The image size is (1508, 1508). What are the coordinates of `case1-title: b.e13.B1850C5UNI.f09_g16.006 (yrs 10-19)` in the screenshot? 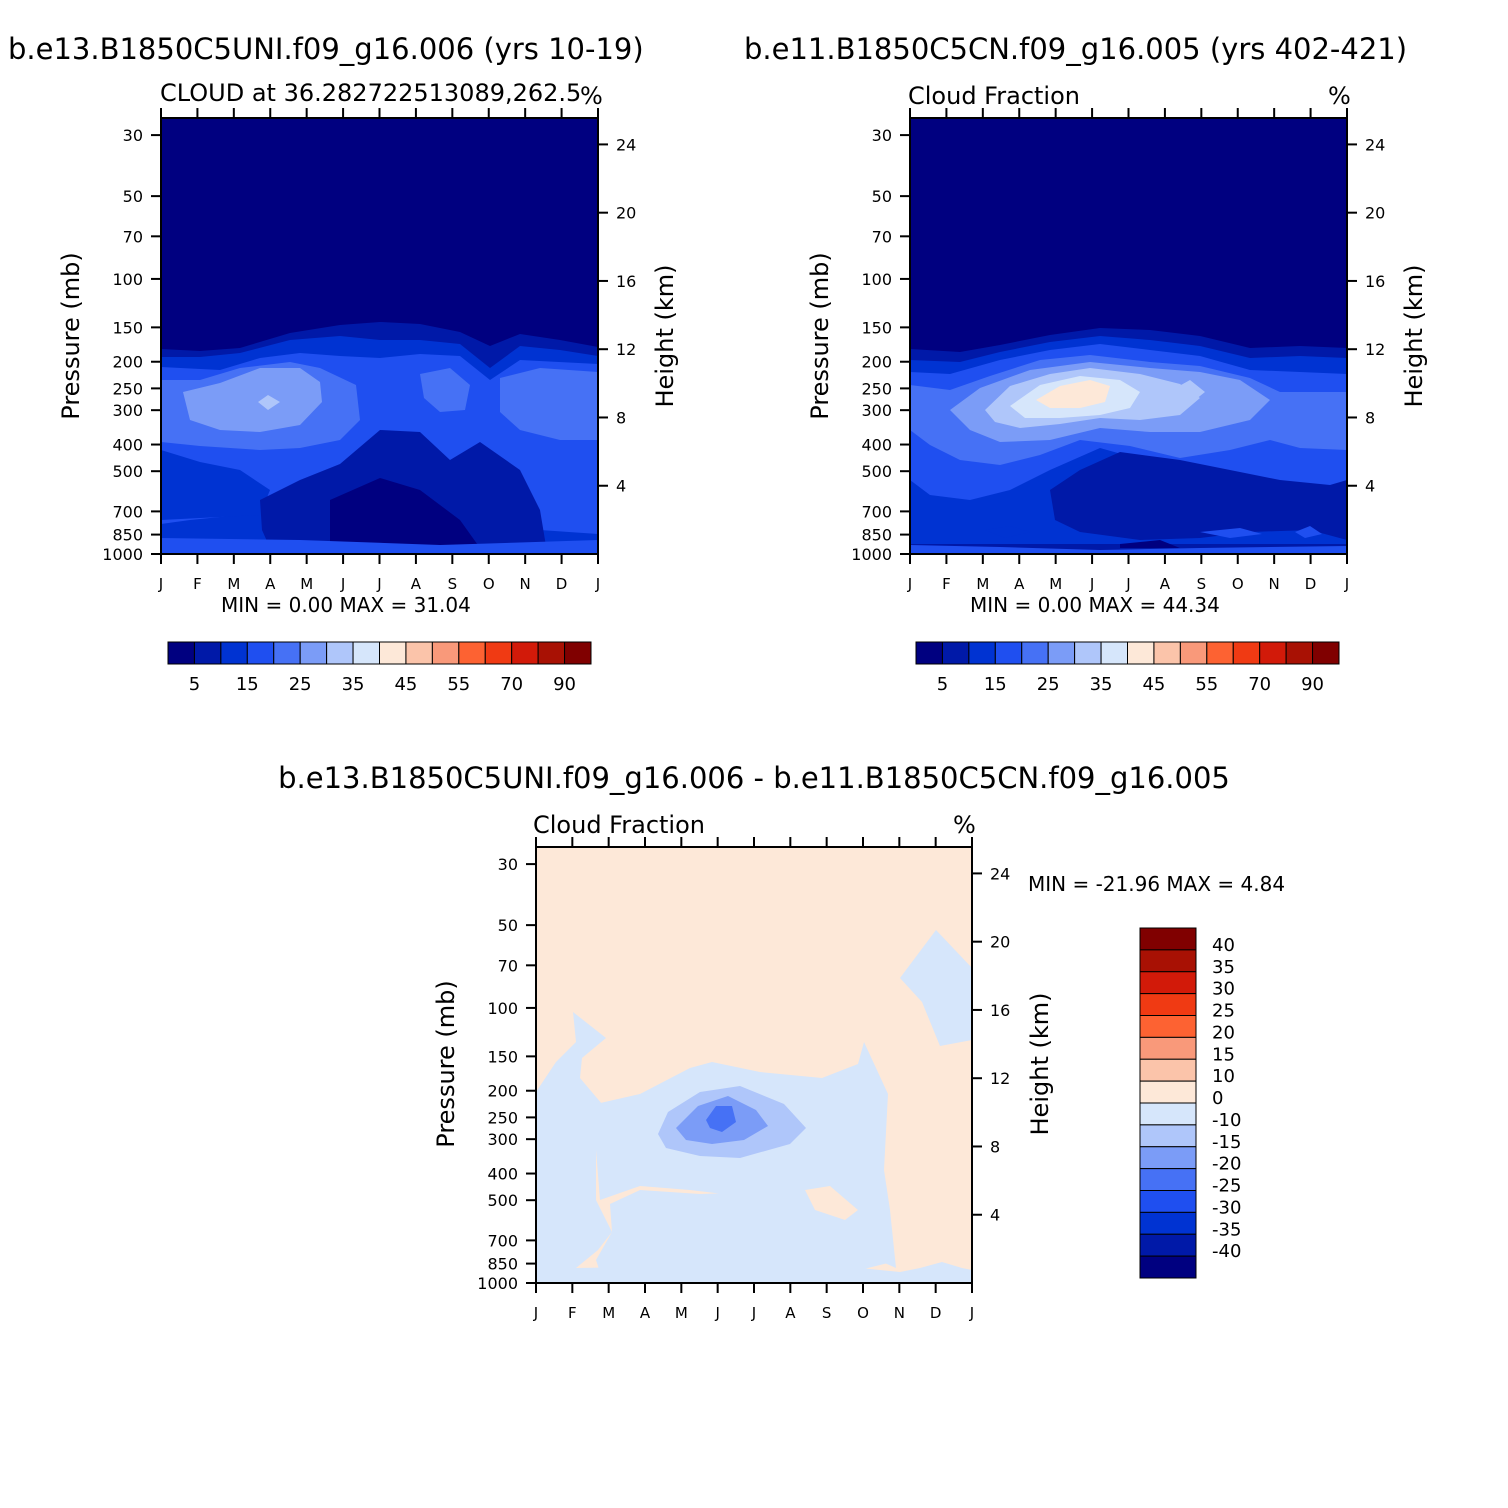 It's located at (326, 49).